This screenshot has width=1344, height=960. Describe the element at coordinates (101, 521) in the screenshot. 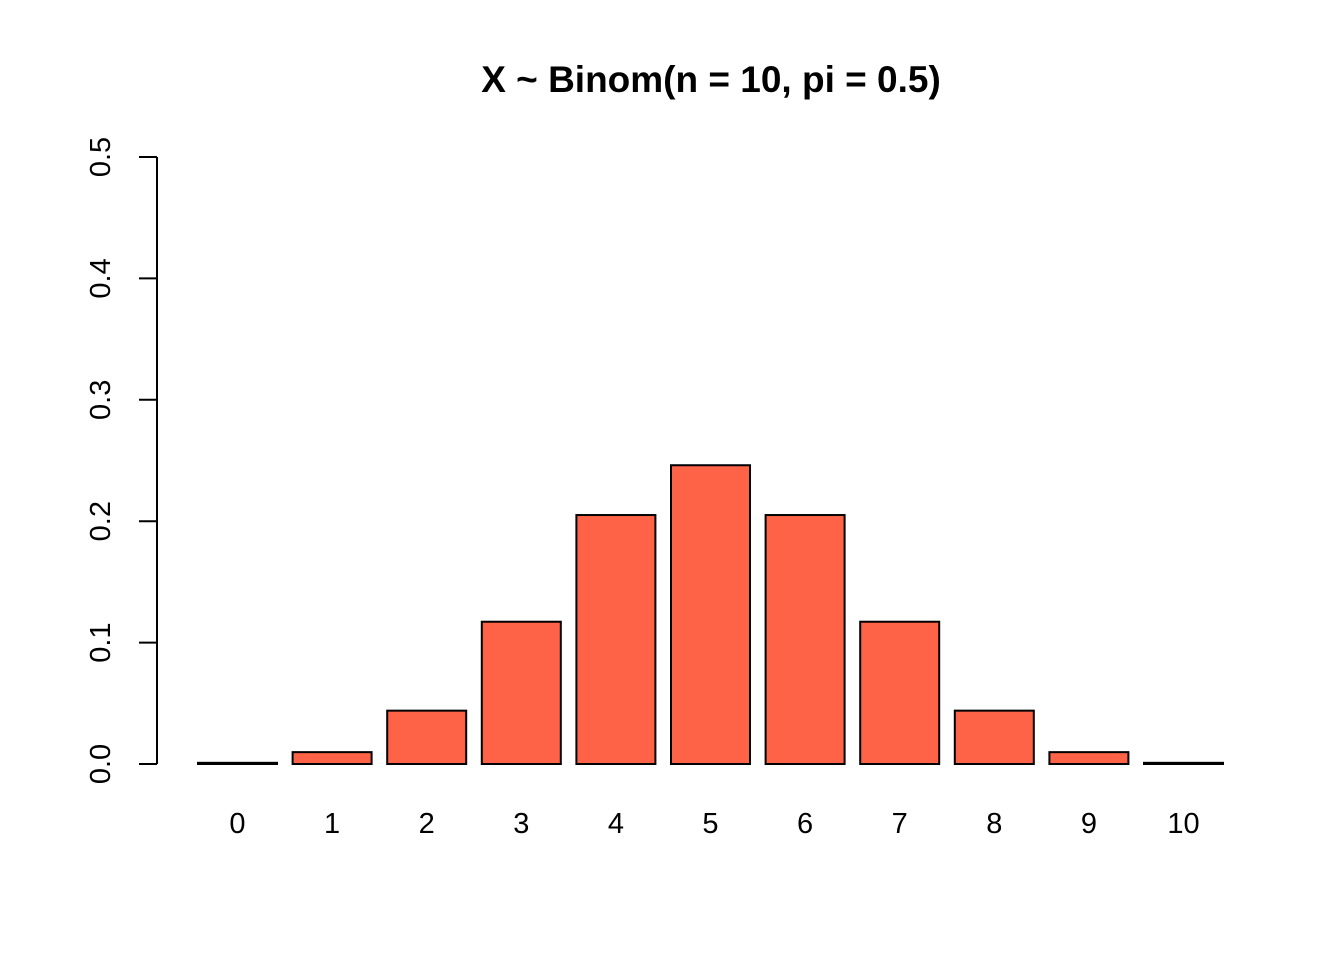

I see `y-tick-label: 0.2` at that location.